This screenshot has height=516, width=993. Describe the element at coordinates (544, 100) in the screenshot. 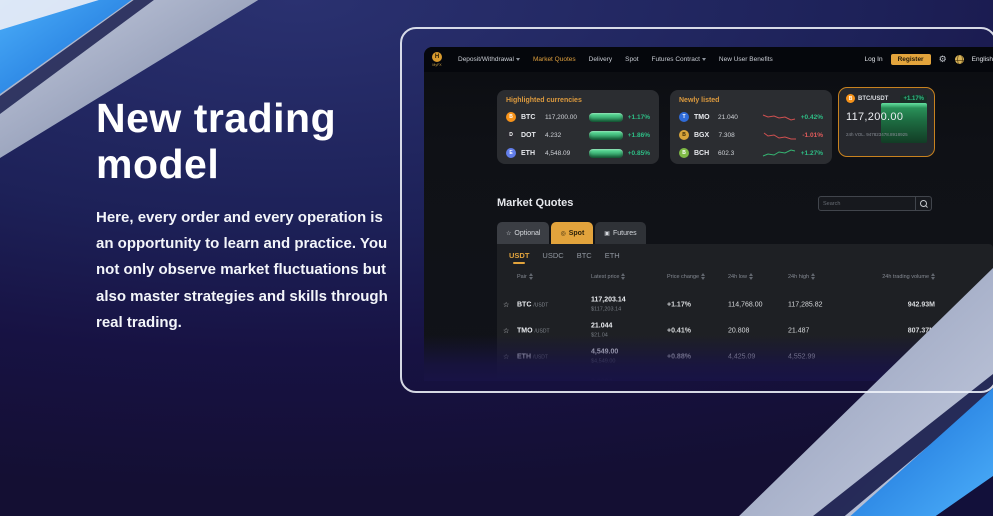

I see `card-title: Highlighted currencies` at that location.